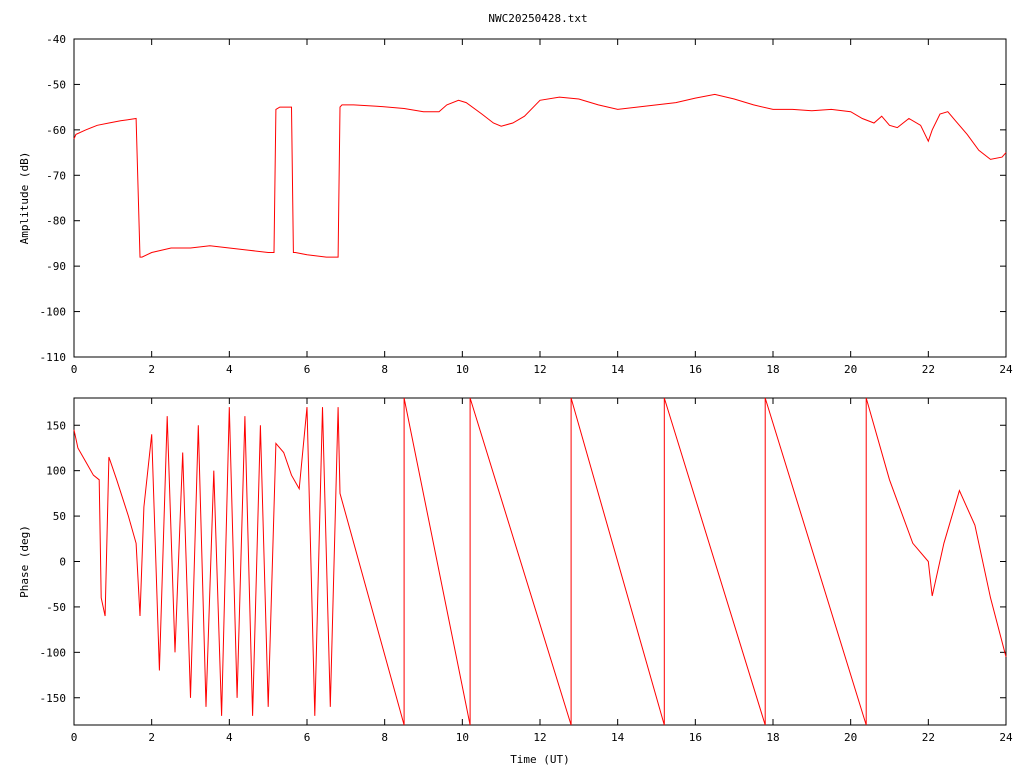 This screenshot has height=768, width=1024. I want to click on phase-x-tick-label: 18, so click(772, 737).